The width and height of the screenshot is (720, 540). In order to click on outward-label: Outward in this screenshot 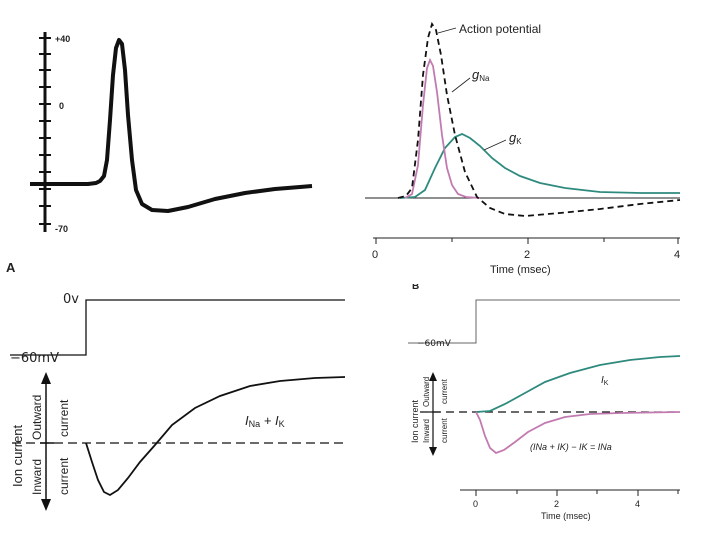, I will do `click(37, 417)`.